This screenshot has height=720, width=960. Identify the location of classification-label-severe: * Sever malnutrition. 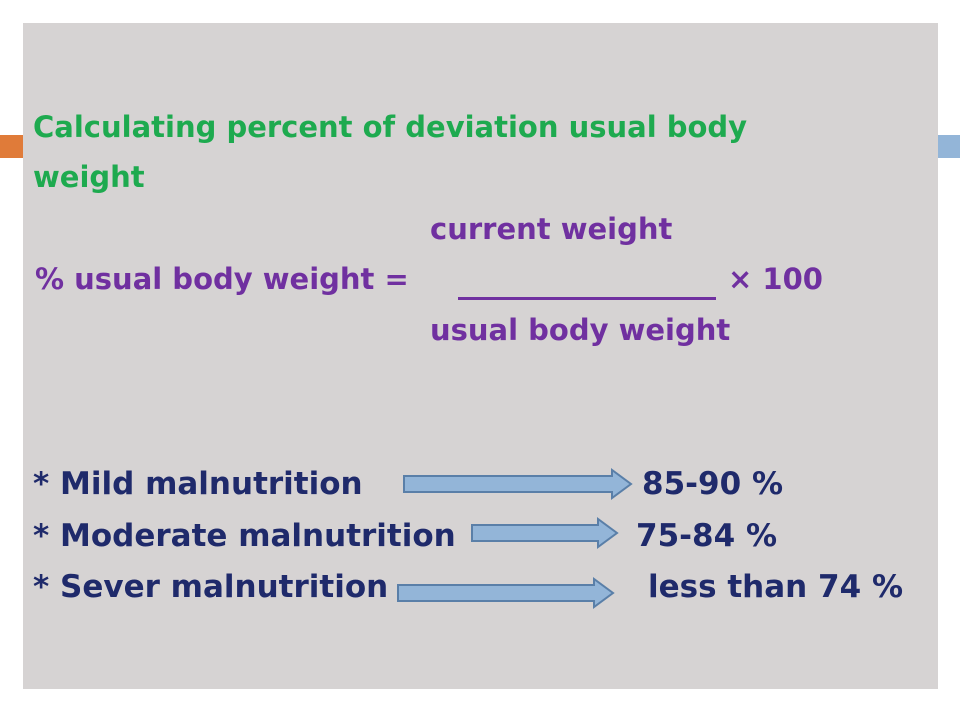
(211, 587).